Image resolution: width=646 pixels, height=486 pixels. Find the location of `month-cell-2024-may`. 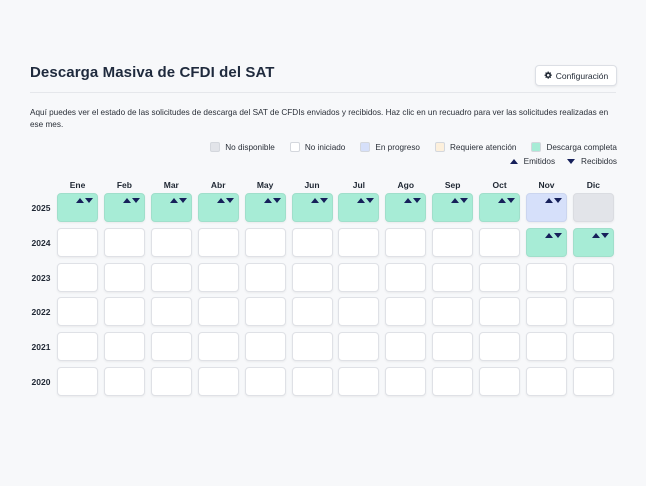

month-cell-2024-may is located at coordinates (265, 242).